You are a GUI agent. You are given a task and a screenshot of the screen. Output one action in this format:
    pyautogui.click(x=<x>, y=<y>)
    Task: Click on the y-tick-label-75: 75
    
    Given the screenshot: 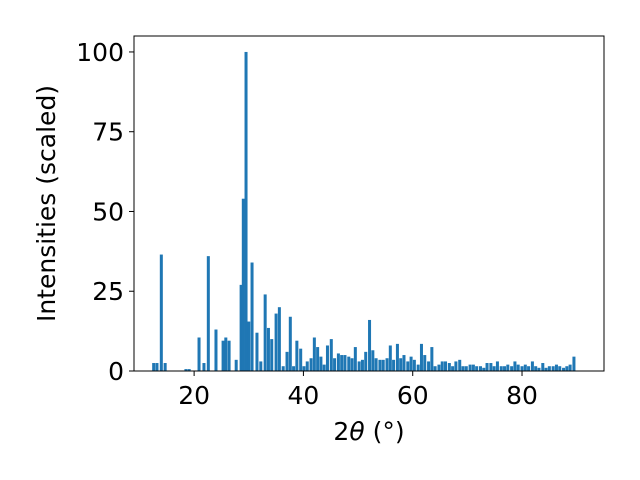 What is the action you would take?
    pyautogui.click(x=108, y=132)
    